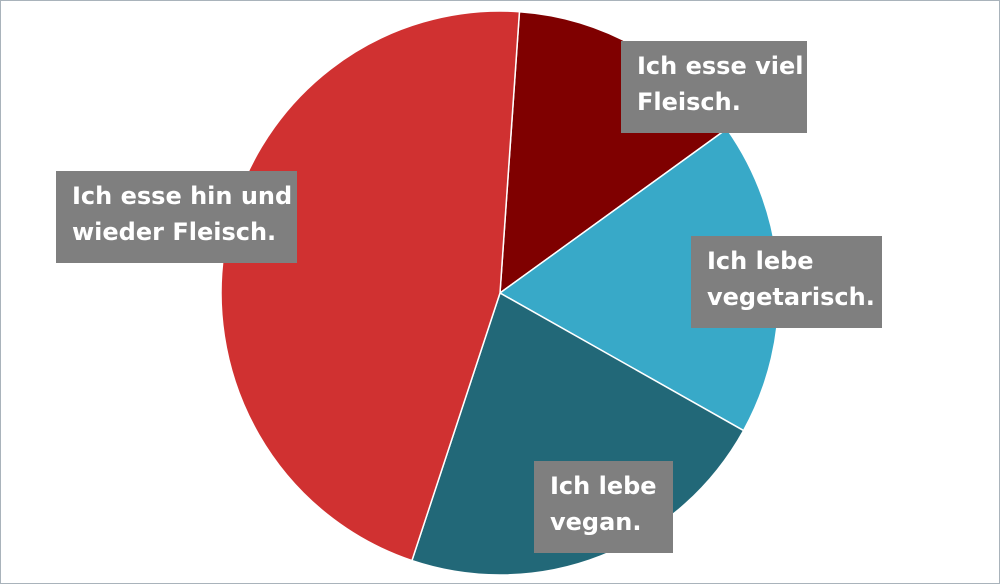  I want to click on slice-label-line: Fleisch., so click(689, 102).